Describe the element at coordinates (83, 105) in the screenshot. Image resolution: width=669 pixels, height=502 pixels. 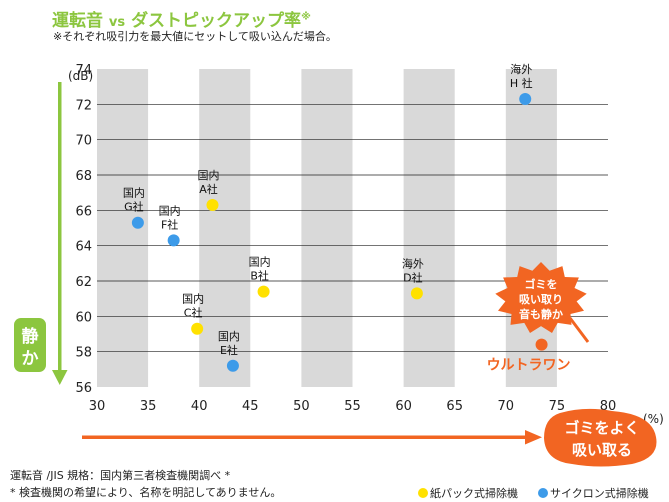
I see `y-tick-label: 72` at that location.